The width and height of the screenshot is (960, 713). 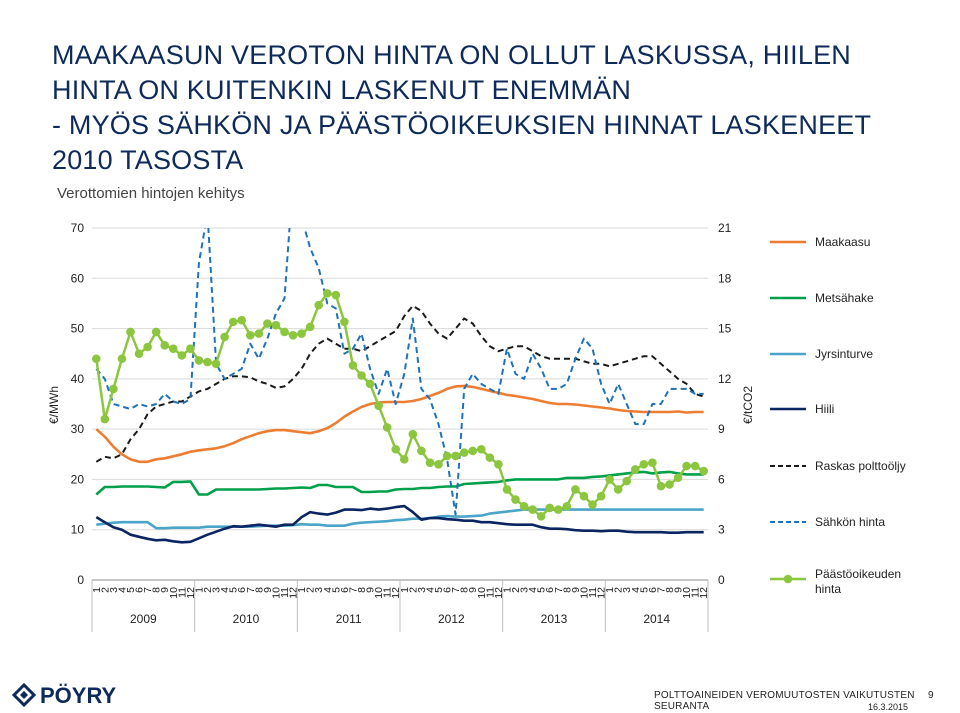 I want to click on legend-label: Jyrsinturve, so click(x=844, y=354).